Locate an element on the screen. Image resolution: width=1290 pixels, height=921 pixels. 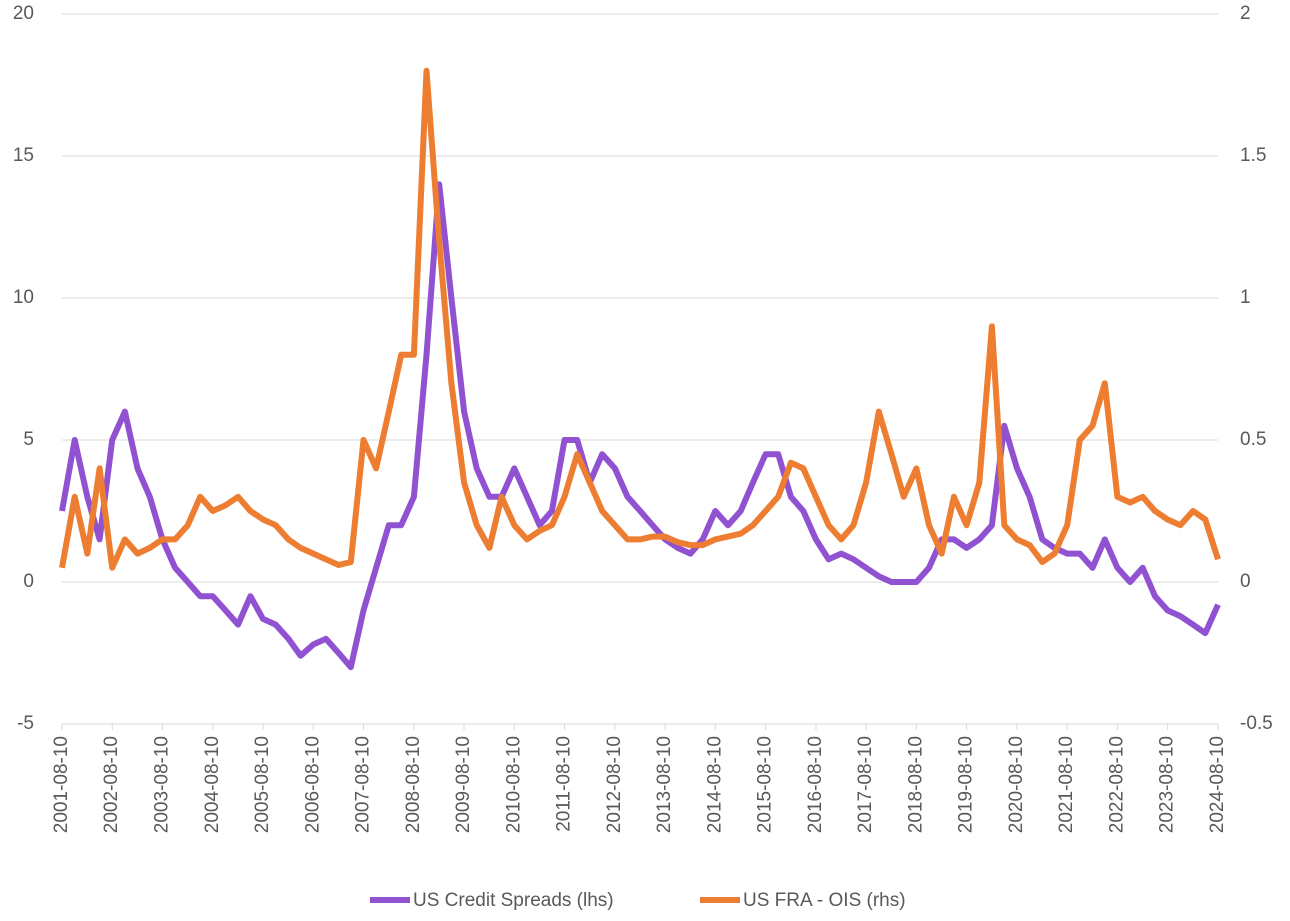
y-tick-label: 20 is located at coordinates (23, 13).